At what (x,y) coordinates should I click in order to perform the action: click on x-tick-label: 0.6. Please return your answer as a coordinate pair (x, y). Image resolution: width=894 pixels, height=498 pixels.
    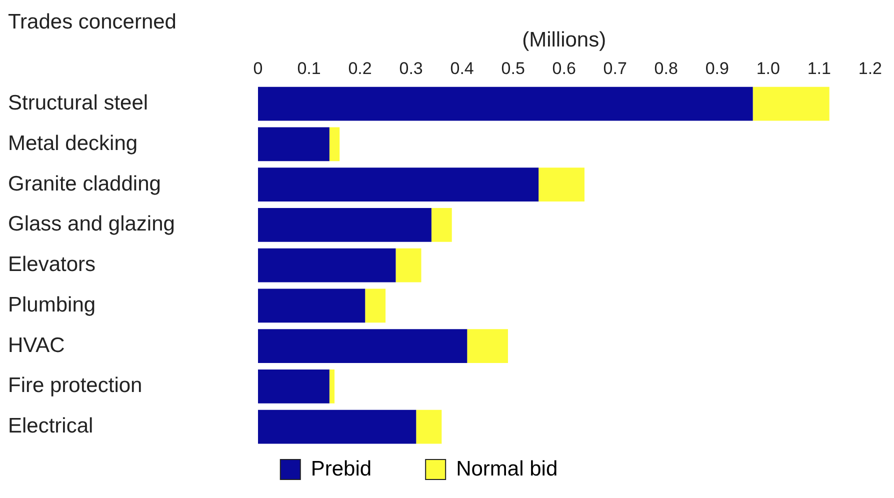
    Looking at the image, I should click on (564, 68).